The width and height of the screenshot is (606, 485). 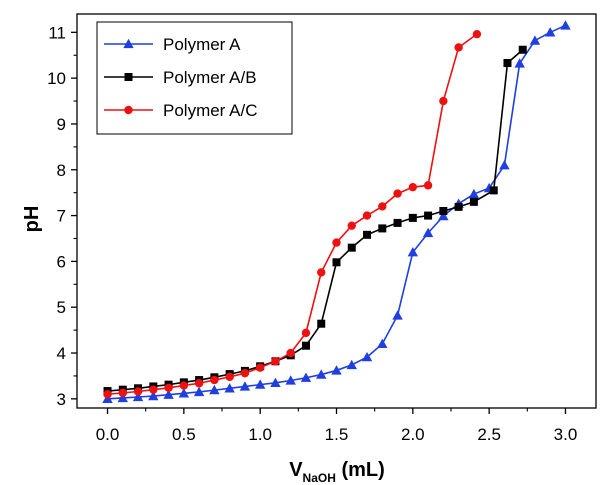 What do you see at coordinates (108, 434) in the screenshot?
I see `x-tick-label: 0.0` at bounding box center [108, 434].